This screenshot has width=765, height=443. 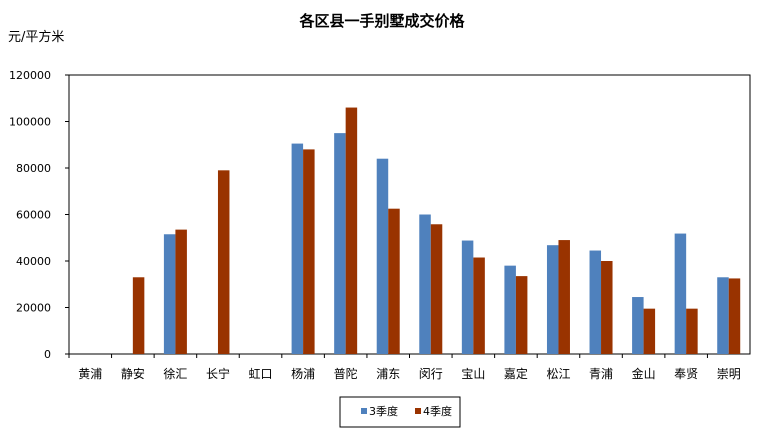 What do you see at coordinates (729, 374) in the screenshot?
I see `x-category-label: 崇明` at bounding box center [729, 374].